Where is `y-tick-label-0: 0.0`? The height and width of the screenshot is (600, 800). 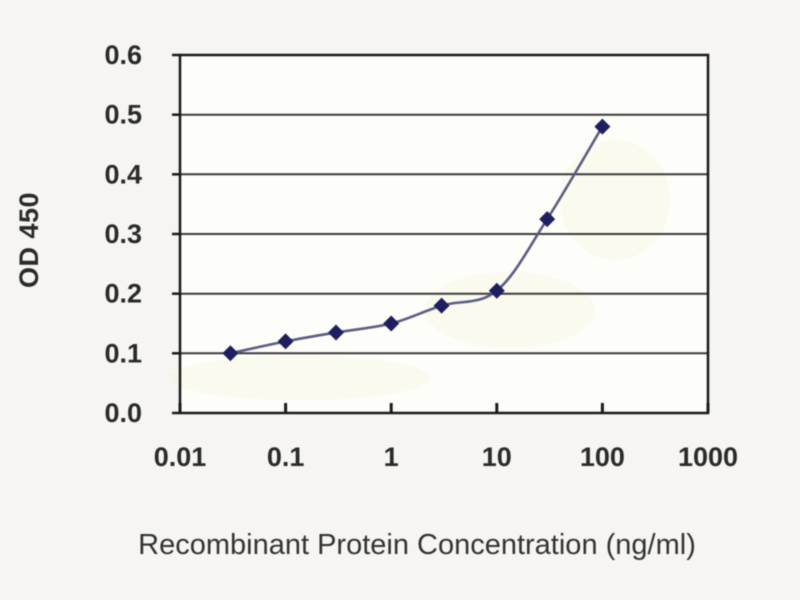
y-tick-label-0: 0.0 is located at coordinates (123, 413).